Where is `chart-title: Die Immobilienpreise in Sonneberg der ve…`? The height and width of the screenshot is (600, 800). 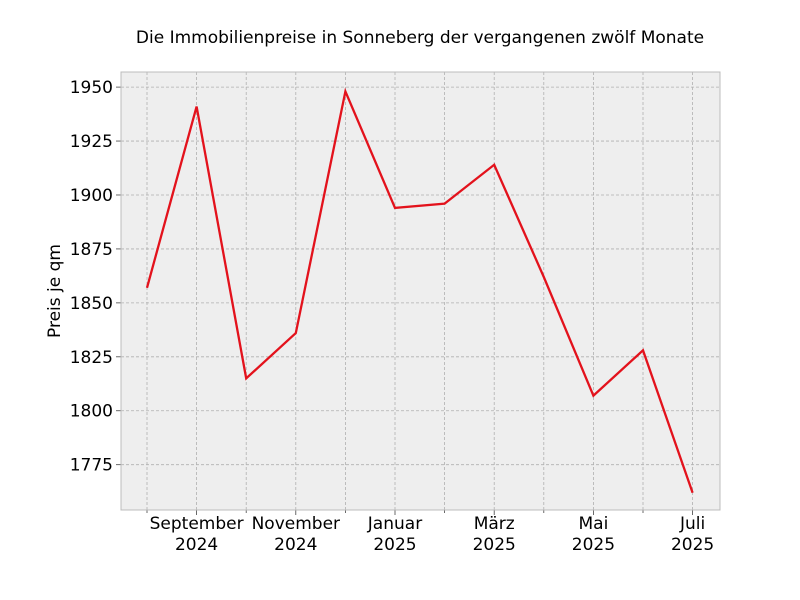 chart-title: Die Immobilienpreise in Sonneberg der ve… is located at coordinates (420, 38).